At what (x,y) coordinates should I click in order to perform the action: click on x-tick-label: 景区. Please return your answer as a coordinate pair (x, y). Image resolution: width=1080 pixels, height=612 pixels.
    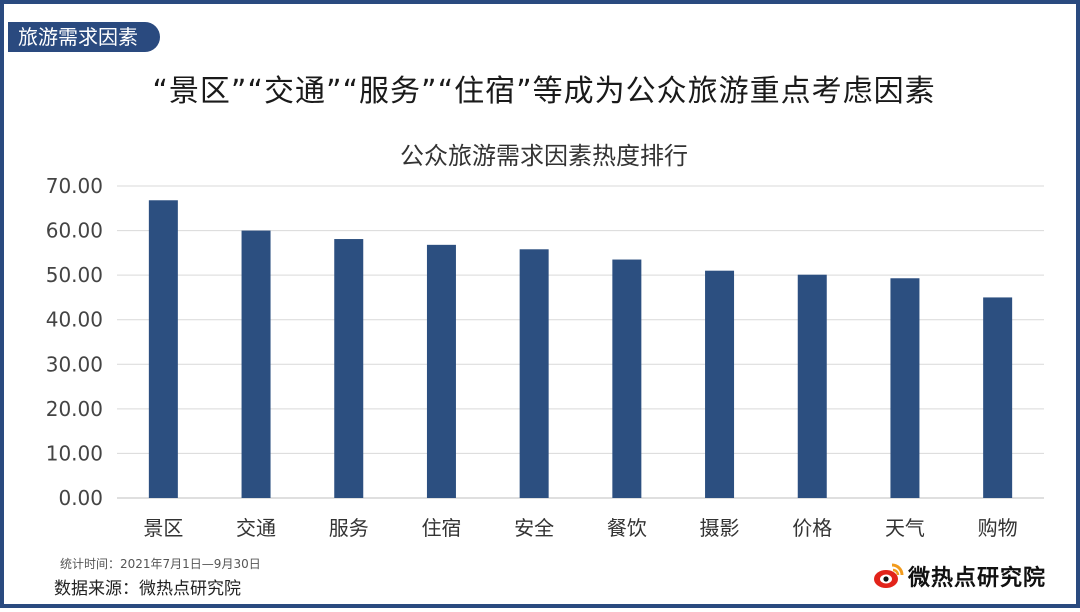
    Looking at the image, I should click on (163, 528).